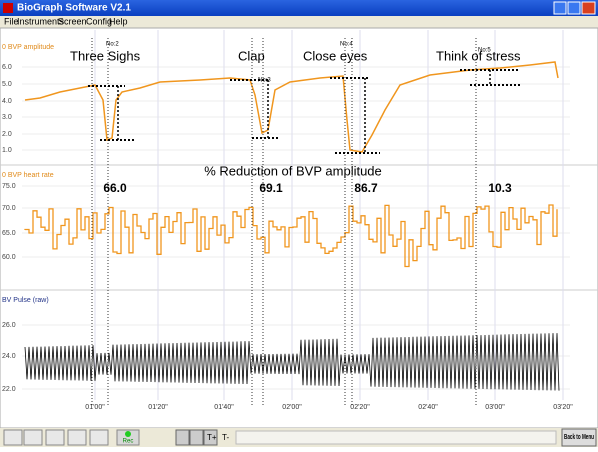  What do you see at coordinates (335, 55) in the screenshot?
I see `event-label: Close eyes` at bounding box center [335, 55].